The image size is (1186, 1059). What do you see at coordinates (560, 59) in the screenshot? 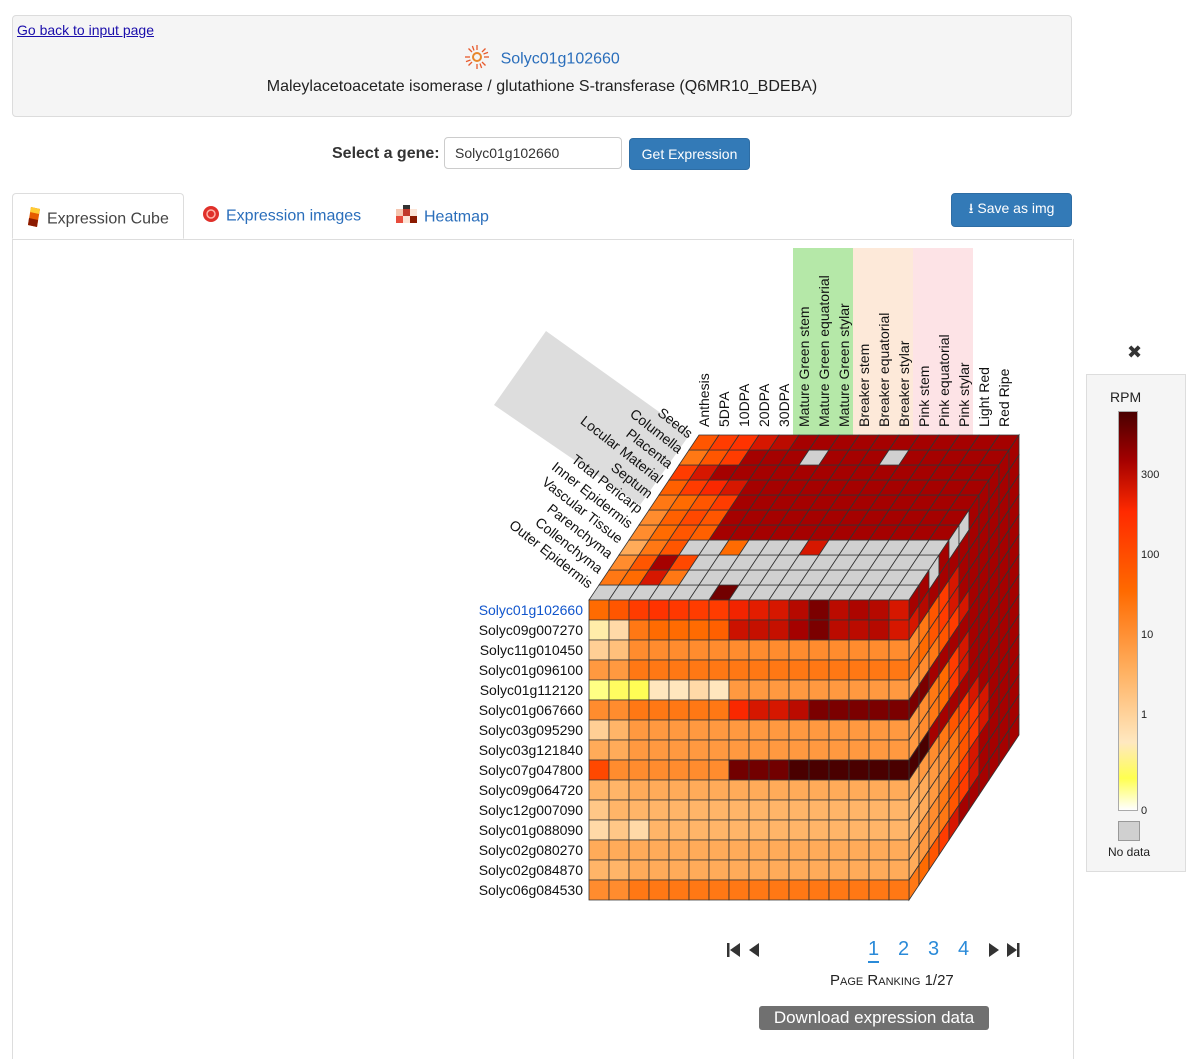
I see `gene-id-link: Solyc01g102660` at bounding box center [560, 59].